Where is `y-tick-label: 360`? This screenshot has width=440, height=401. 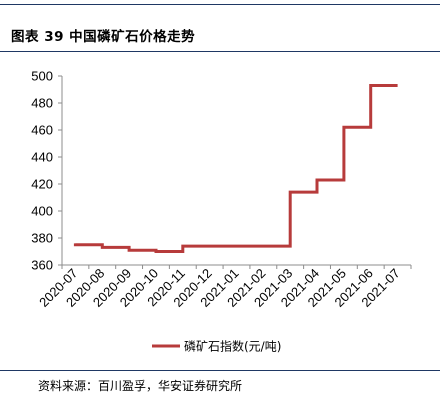
y-tick-label: 360 is located at coordinates (42, 265).